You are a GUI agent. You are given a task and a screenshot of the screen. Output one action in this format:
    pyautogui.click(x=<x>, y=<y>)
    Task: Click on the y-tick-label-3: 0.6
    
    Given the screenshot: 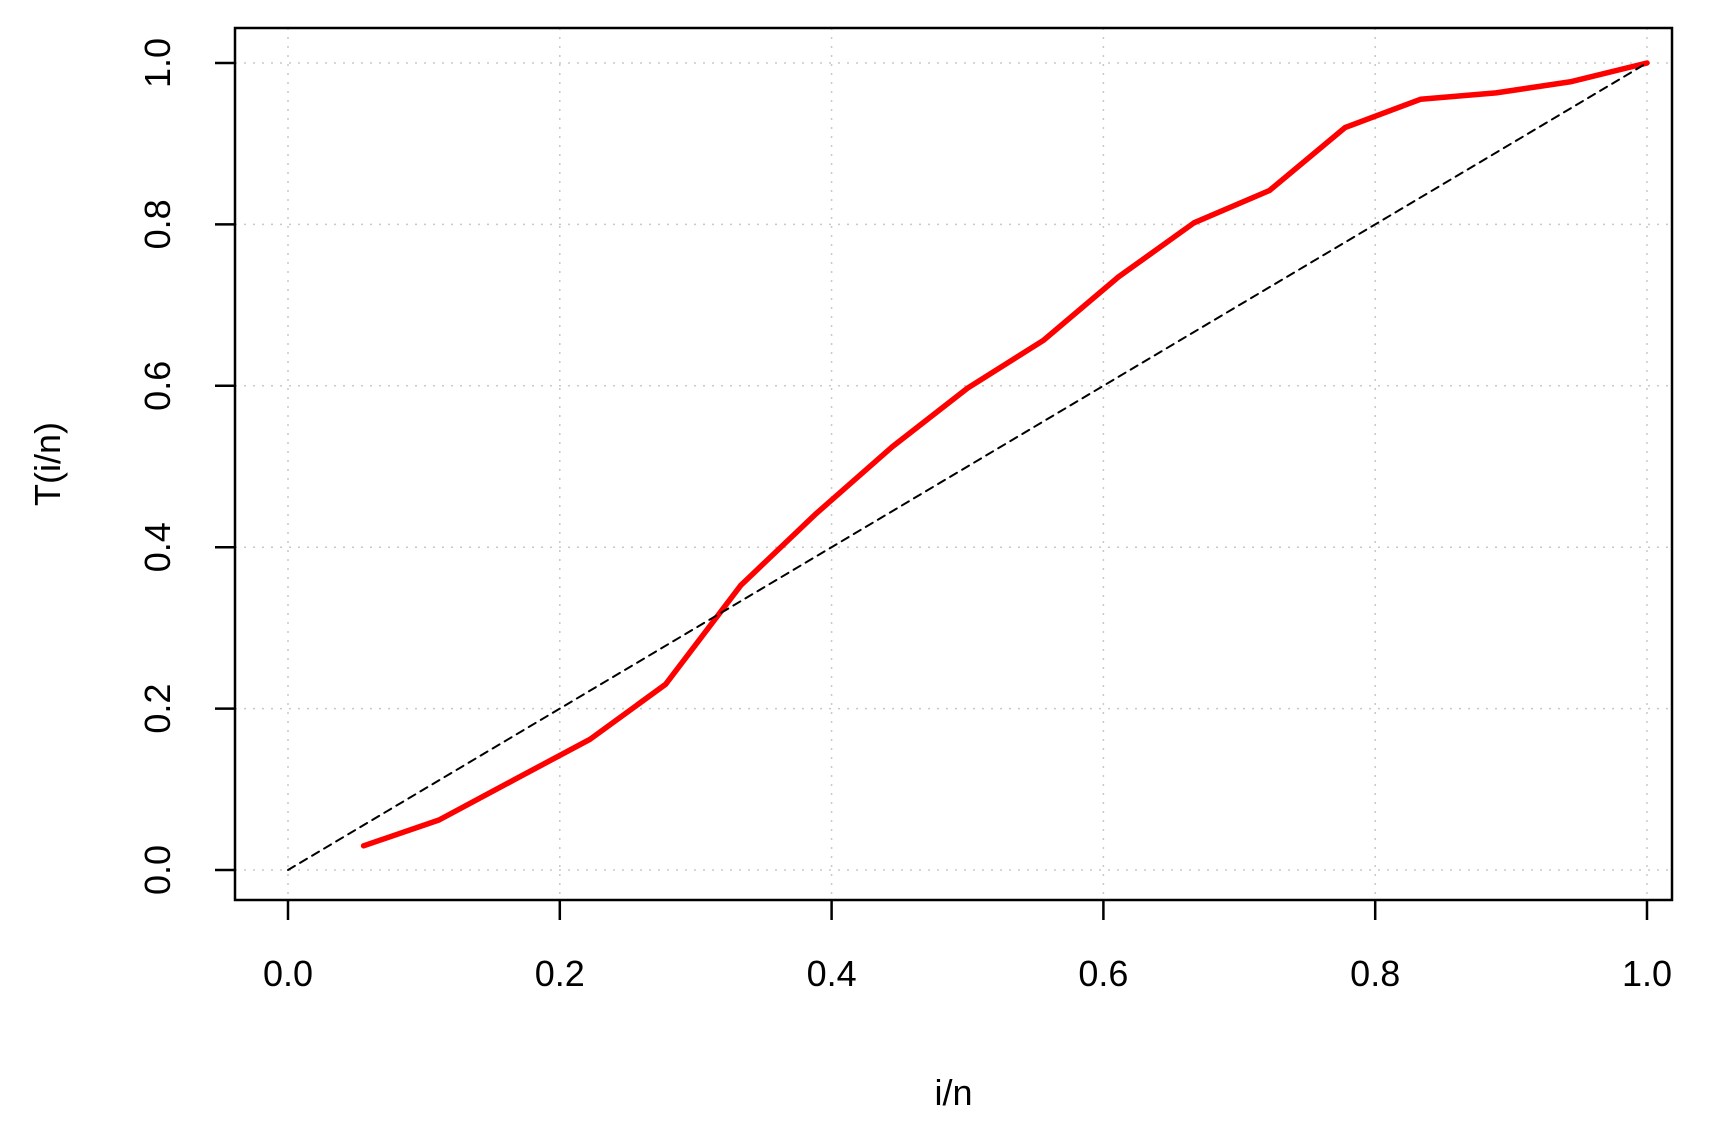 What is the action you would take?
    pyautogui.click(x=157, y=386)
    